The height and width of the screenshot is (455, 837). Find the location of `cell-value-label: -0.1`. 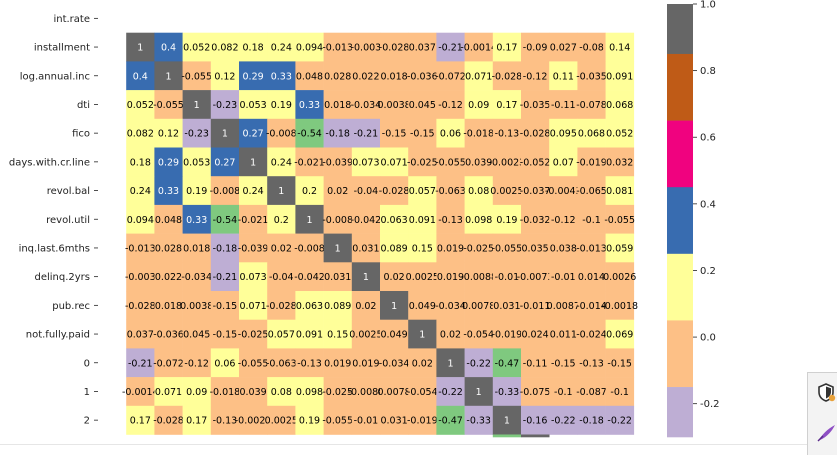

cell-value-label: -0.1 is located at coordinates (563, 392).